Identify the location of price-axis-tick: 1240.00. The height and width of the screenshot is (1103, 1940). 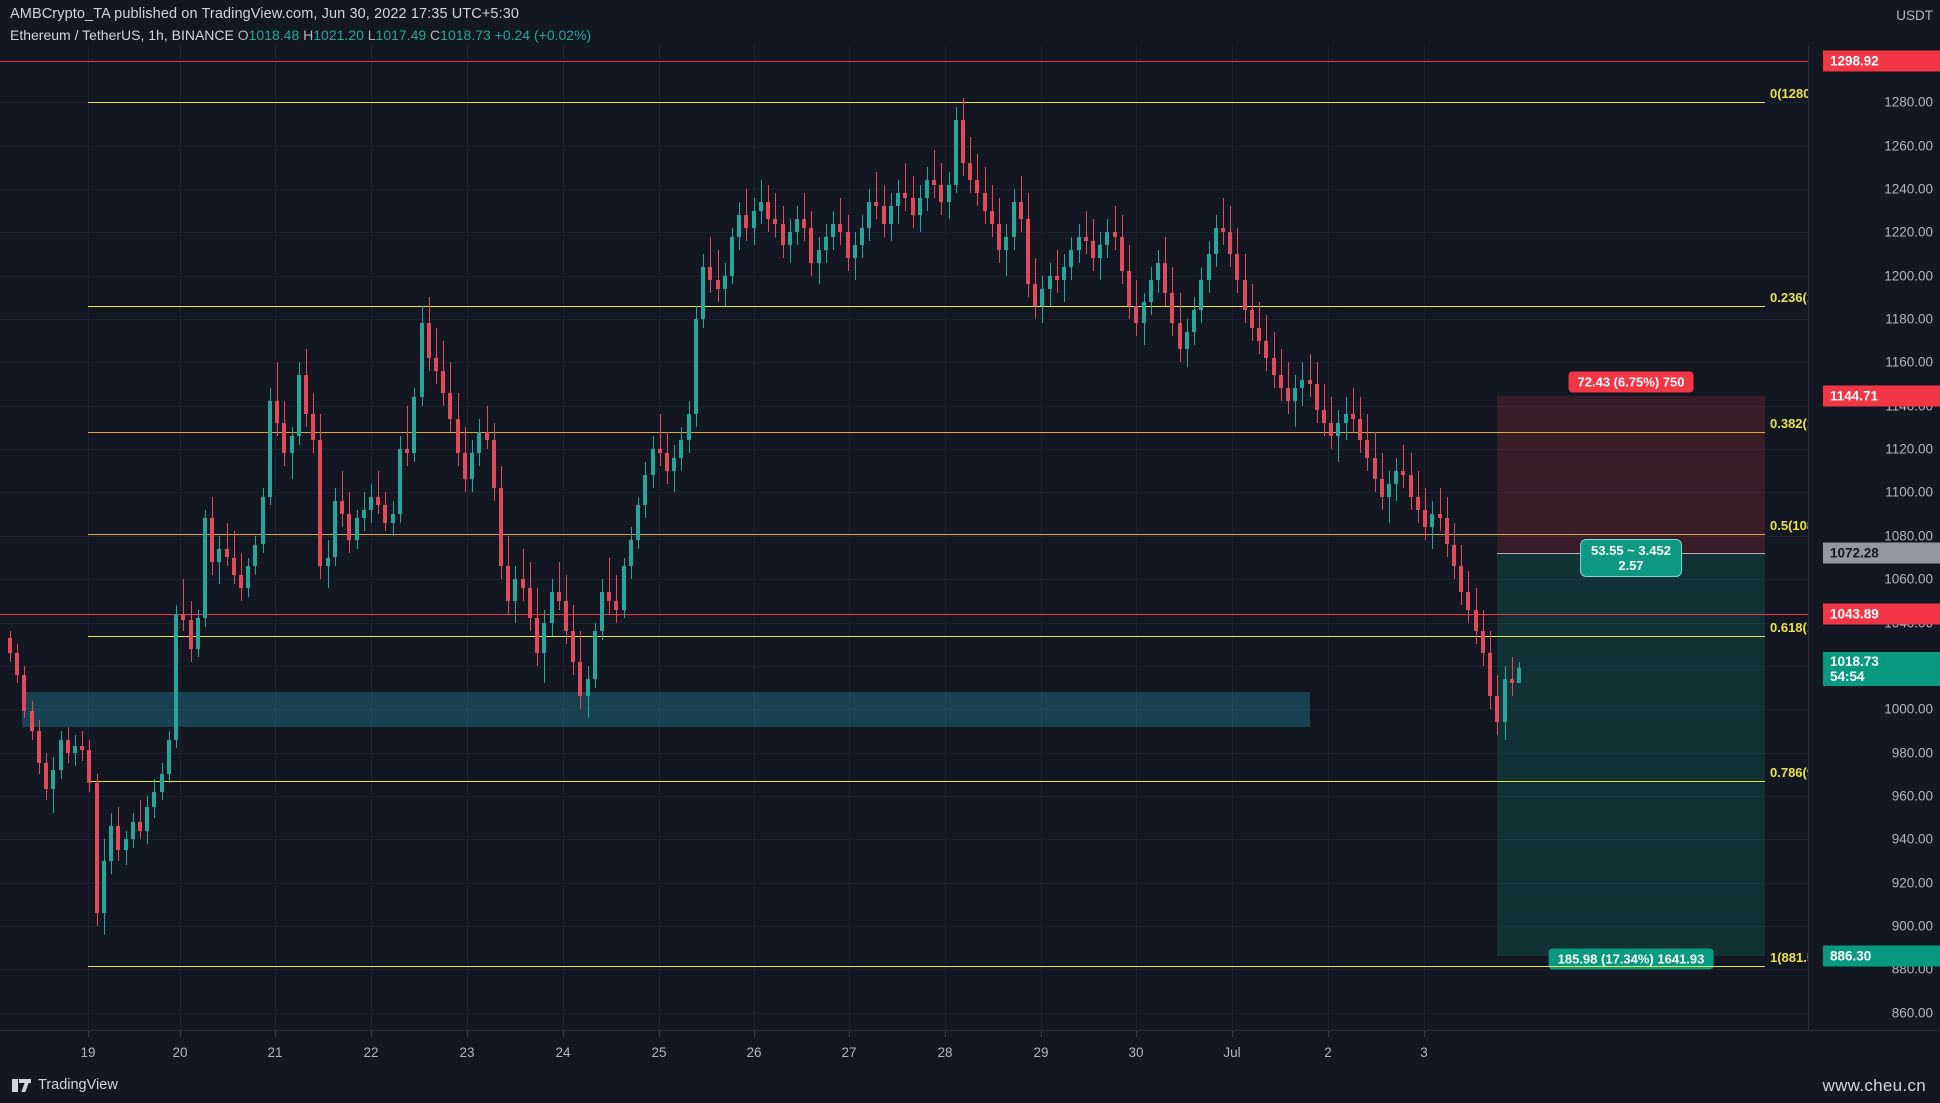
(1908, 189).